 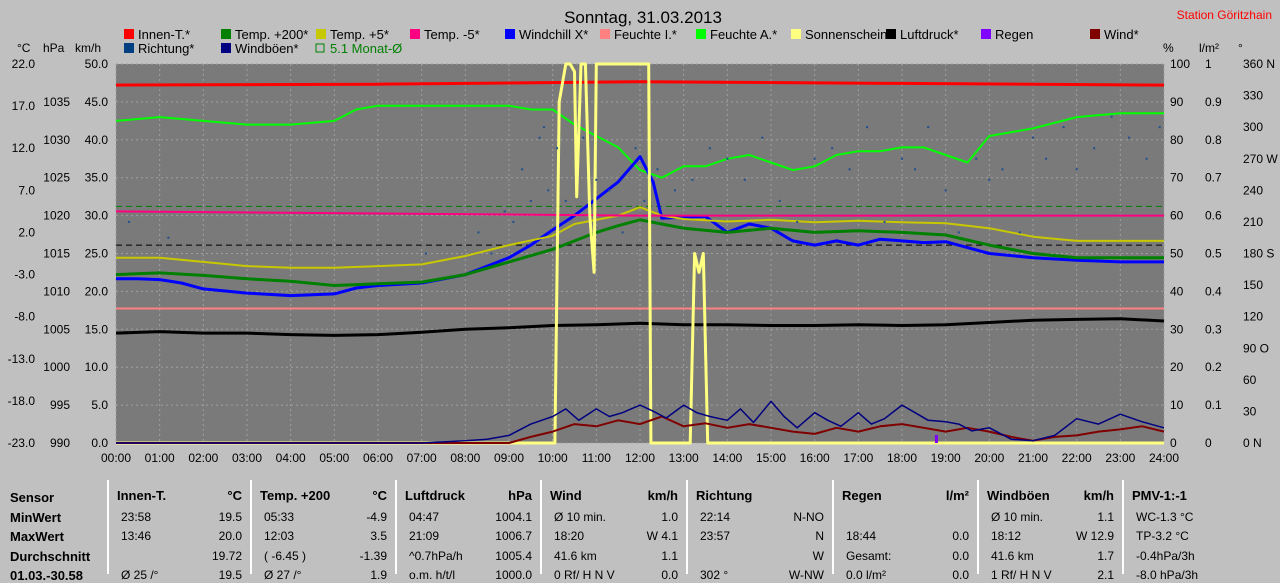 I want to click on legend-item: Richtung*, so click(x=159, y=48).